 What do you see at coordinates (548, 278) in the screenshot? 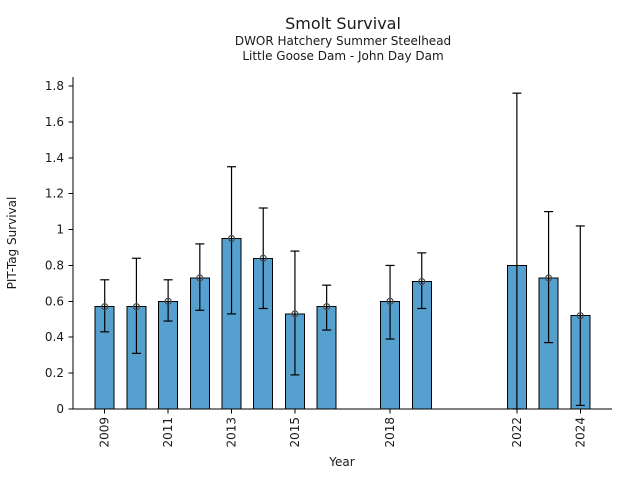
I see `point-marker-2023` at bounding box center [548, 278].